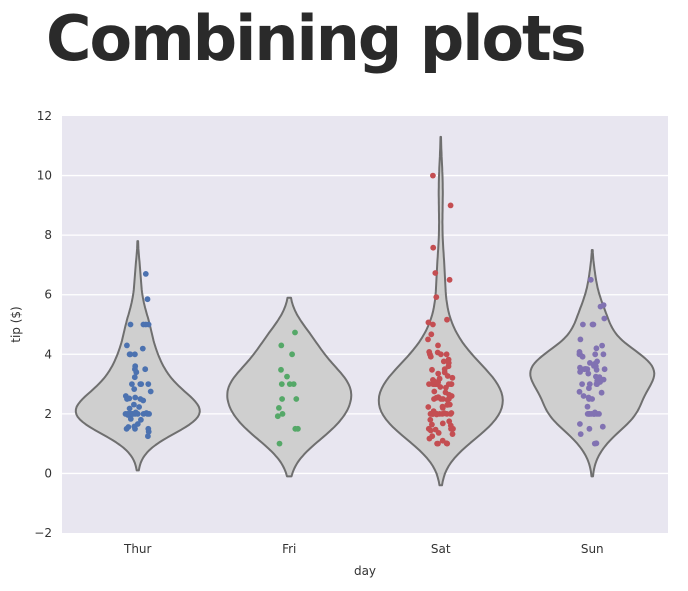  I want to click on y-tick-label: 8, so click(48, 235).